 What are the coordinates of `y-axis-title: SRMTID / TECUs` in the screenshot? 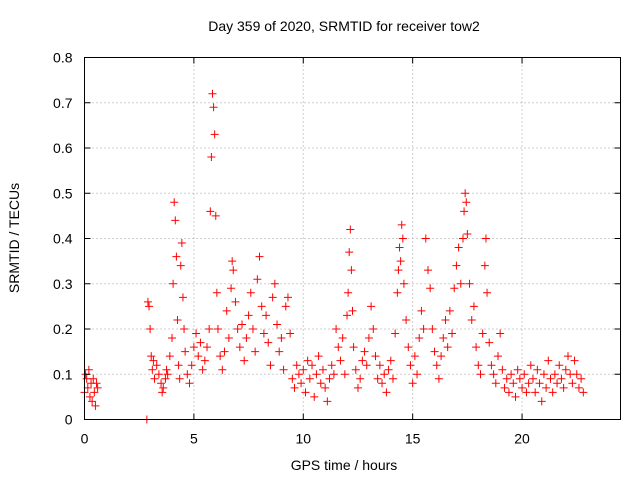 It's located at (14, 238).